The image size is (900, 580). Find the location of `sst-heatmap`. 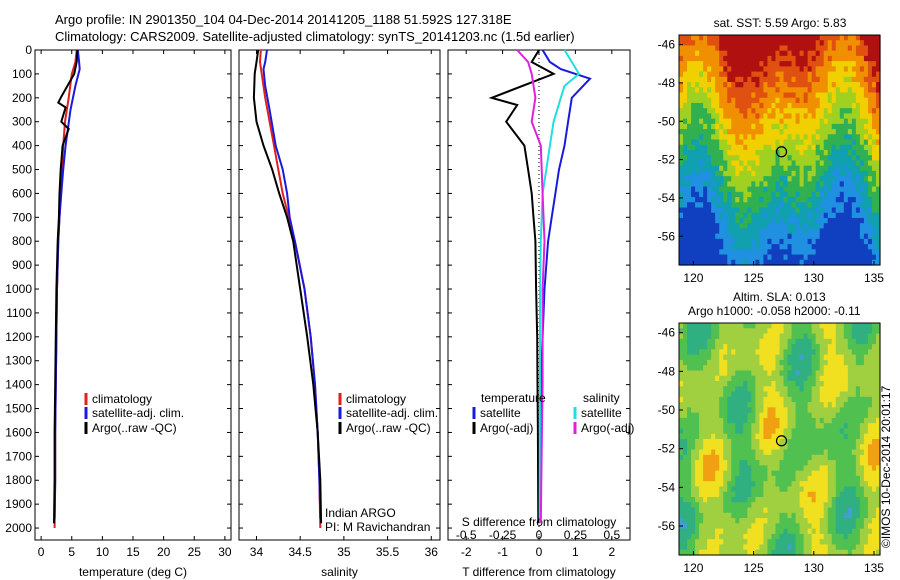

sst-heatmap is located at coordinates (780, 150).